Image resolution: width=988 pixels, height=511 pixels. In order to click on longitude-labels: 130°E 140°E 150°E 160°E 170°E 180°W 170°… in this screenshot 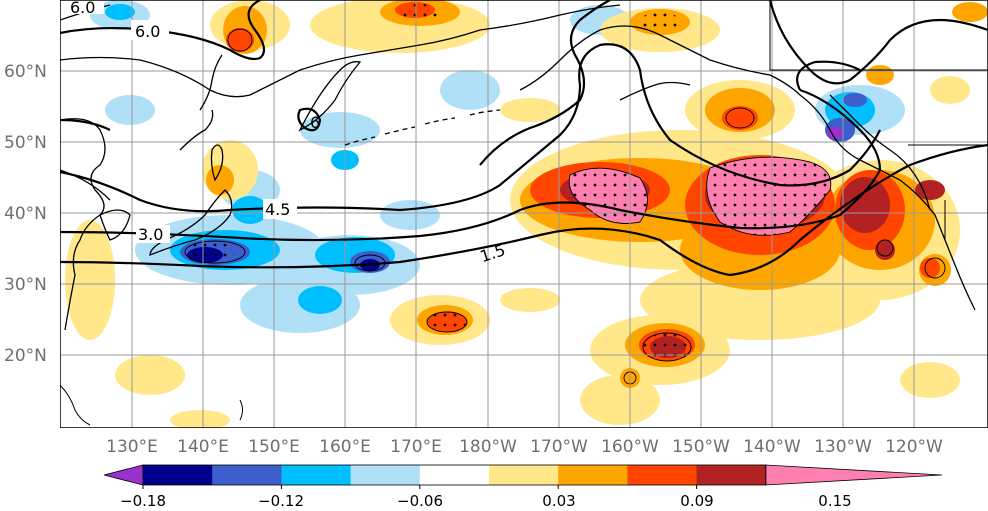, I will do `click(524, 447)`.